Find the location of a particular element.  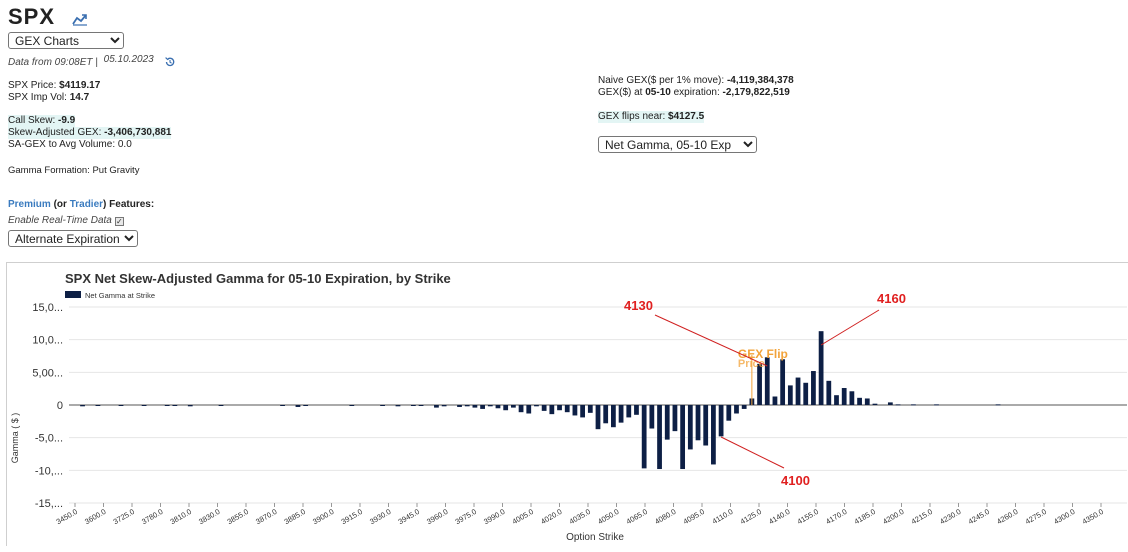

annotation-label: 4100 is located at coordinates (795, 480).